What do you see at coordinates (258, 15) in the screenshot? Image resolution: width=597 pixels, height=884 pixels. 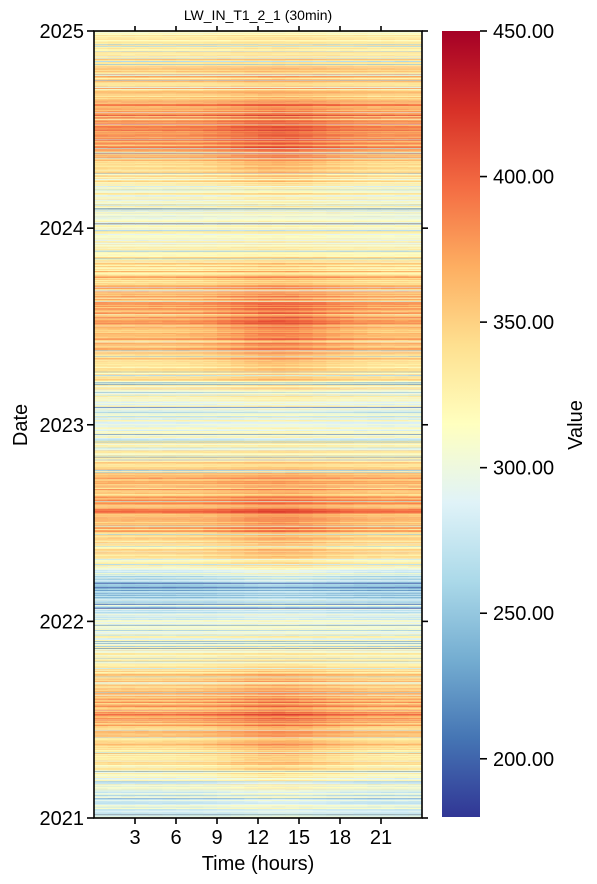 I see `chart-title: LW_IN_T1_2_1 (30min)` at bounding box center [258, 15].